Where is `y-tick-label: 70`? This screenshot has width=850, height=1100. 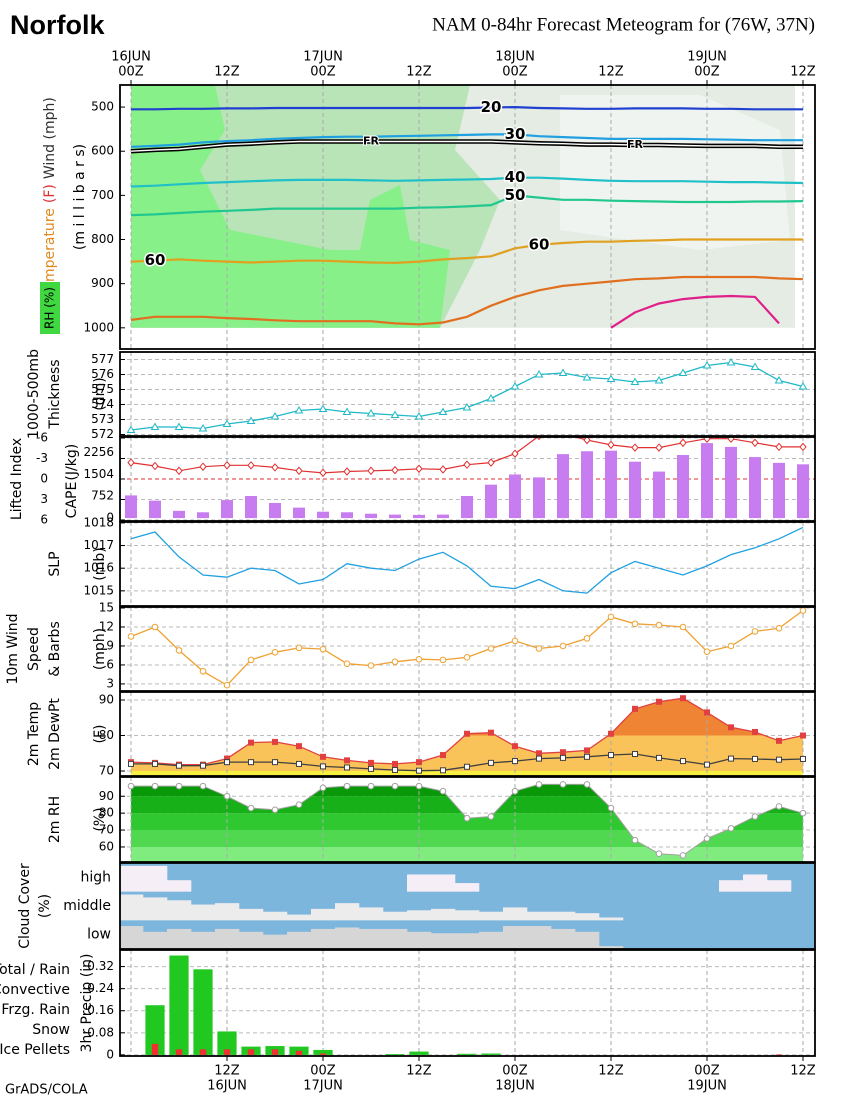
y-tick-label: 70 is located at coordinates (106, 830).